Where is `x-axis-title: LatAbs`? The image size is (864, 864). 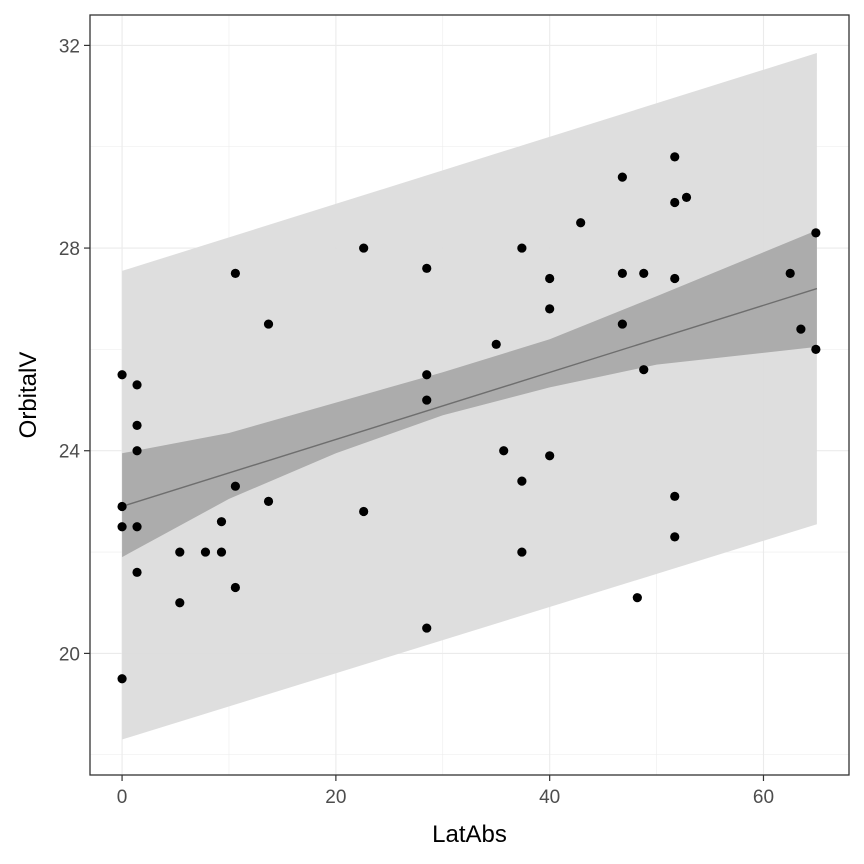
x-axis-title: LatAbs is located at coordinates (469, 834).